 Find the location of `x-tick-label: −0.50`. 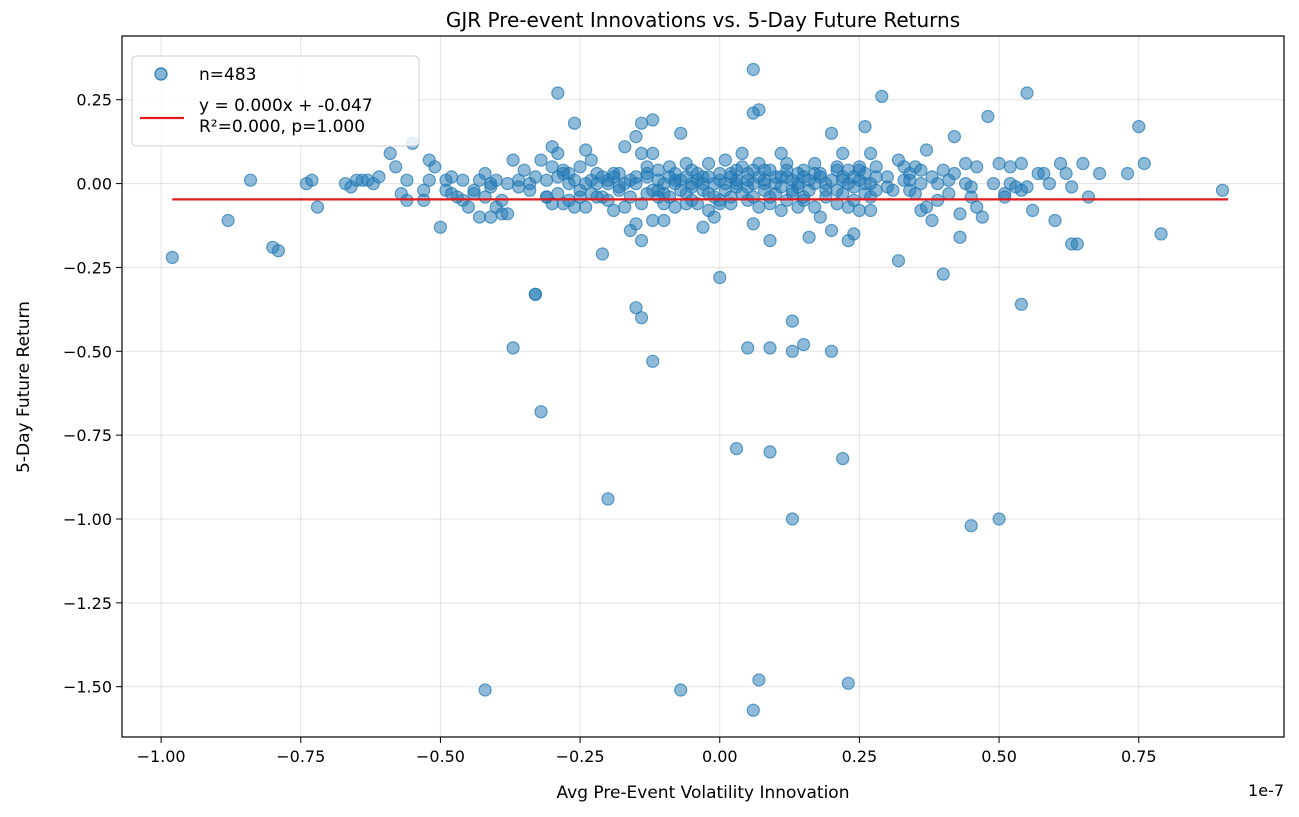

x-tick-label: −0.50 is located at coordinates (440, 756).